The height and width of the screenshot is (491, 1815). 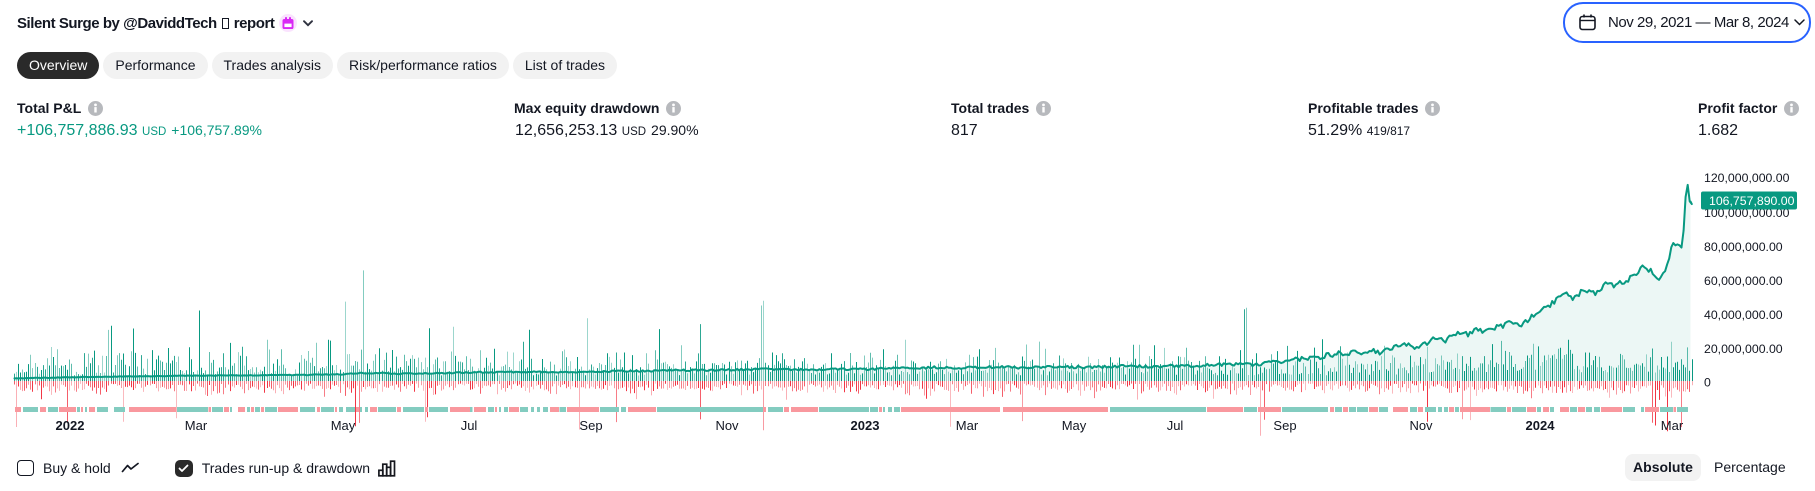 I want to click on svg-text: 2024, so click(x=1541, y=425).